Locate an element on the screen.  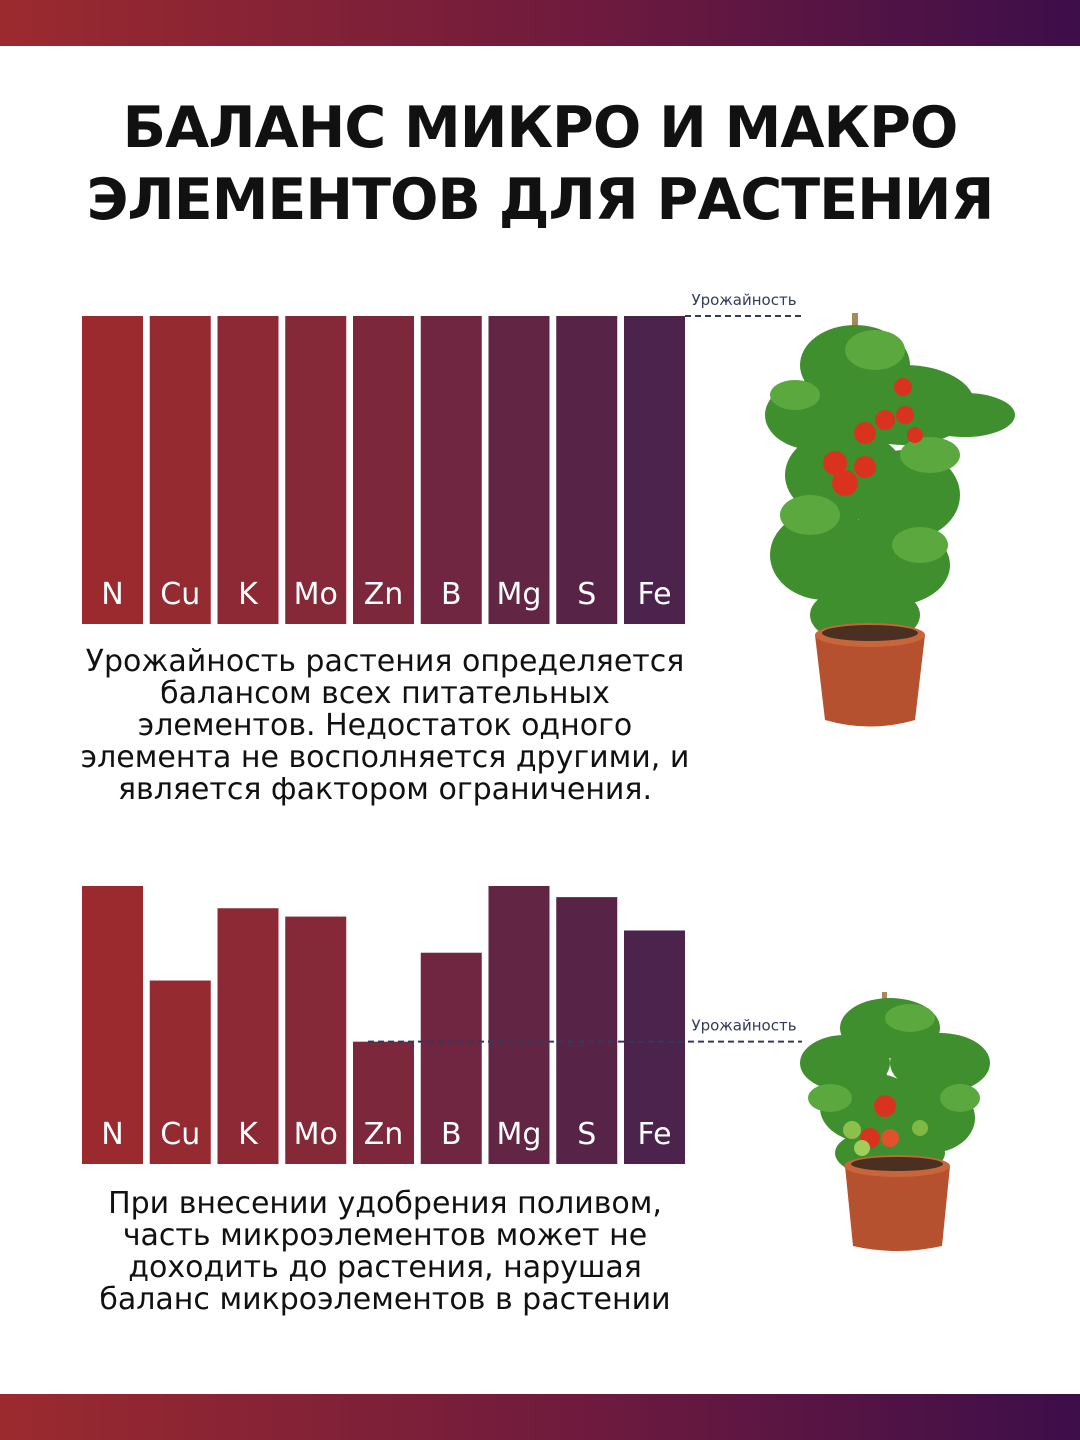
title-line-1: БАЛАНС МИКРО И МАКРО is located at coordinates (540, 128).